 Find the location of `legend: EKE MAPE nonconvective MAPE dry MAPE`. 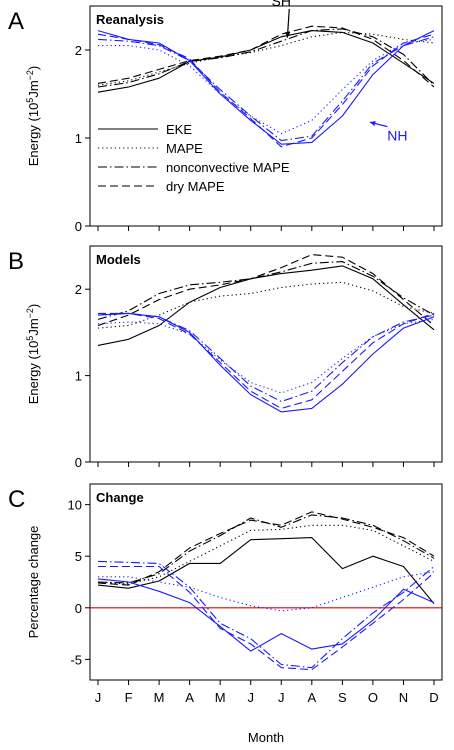

legend: EKE MAPE nonconvective MAPE dry MAPE is located at coordinates (194, 158).